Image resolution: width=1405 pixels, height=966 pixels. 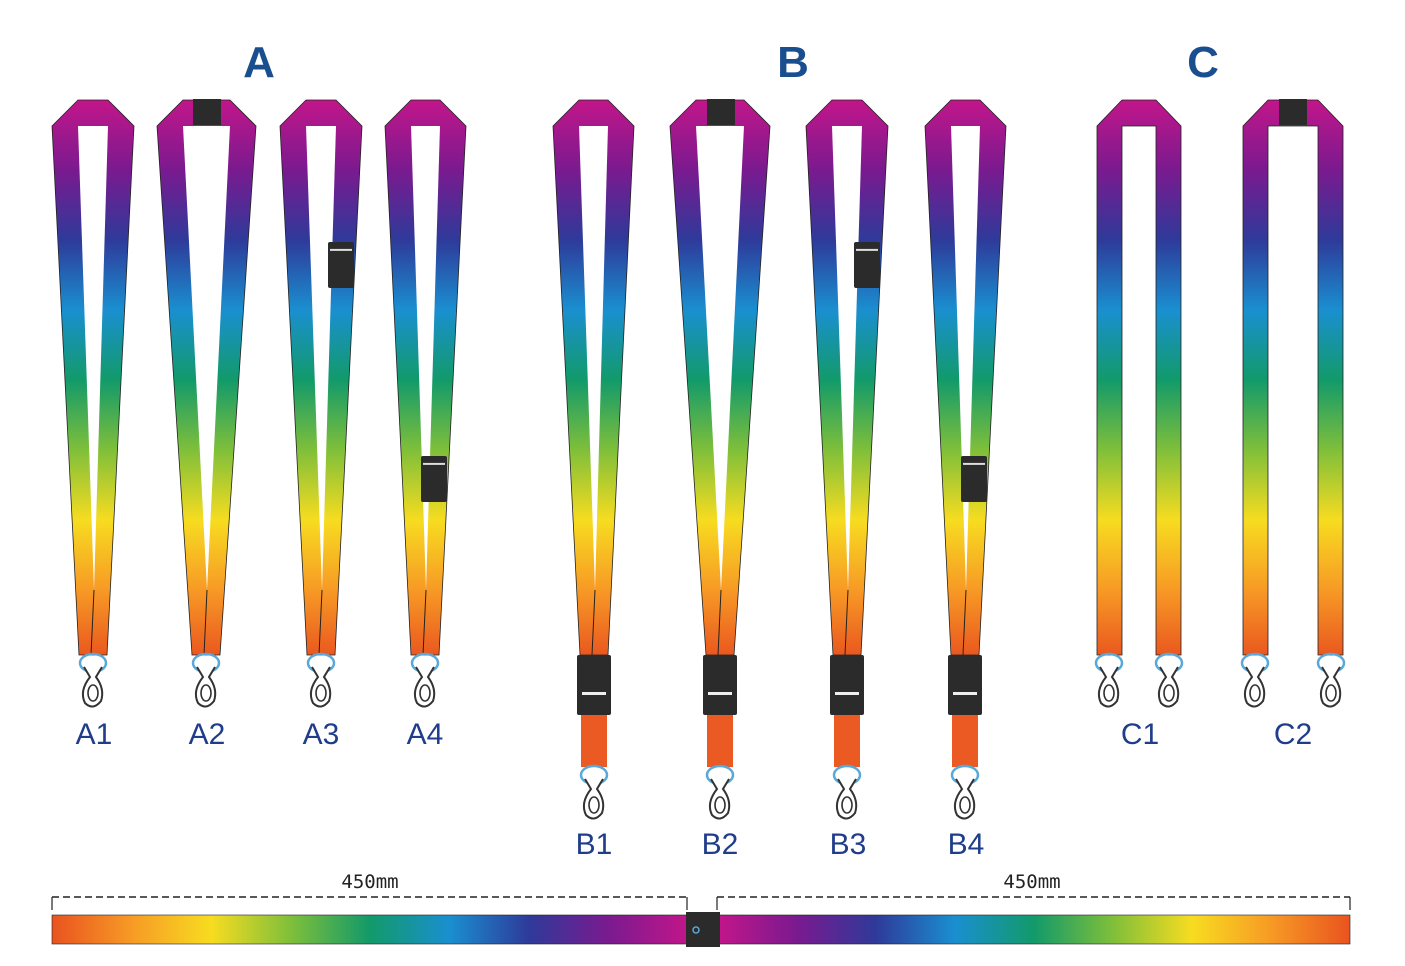 I want to click on label-b4: B4, so click(x=966, y=844).